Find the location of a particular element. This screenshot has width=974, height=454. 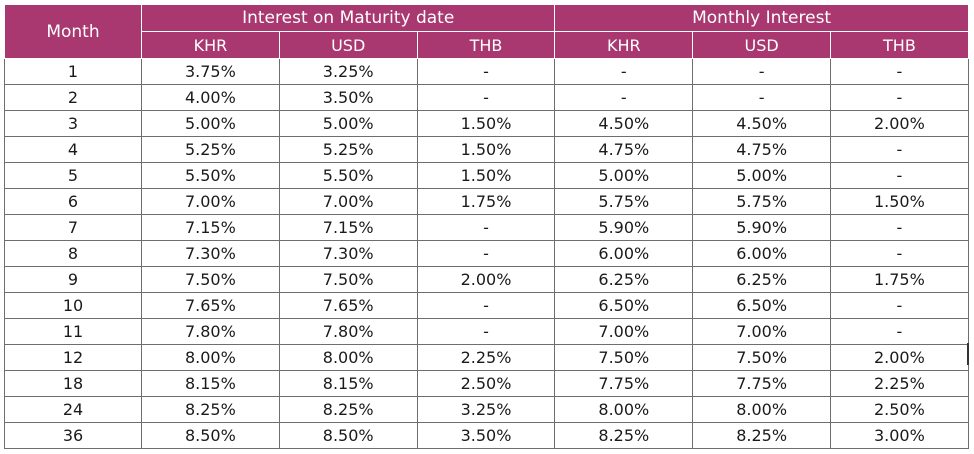

table-row: 8 7.30% 7.30% -6.00% 6.00% - is located at coordinates (486, 253).